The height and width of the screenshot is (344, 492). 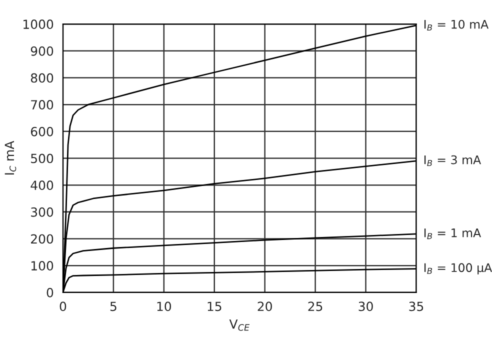 What do you see at coordinates (239, 325) in the screenshot?
I see `x-axis-title: V$_{CE}$` at bounding box center [239, 325].